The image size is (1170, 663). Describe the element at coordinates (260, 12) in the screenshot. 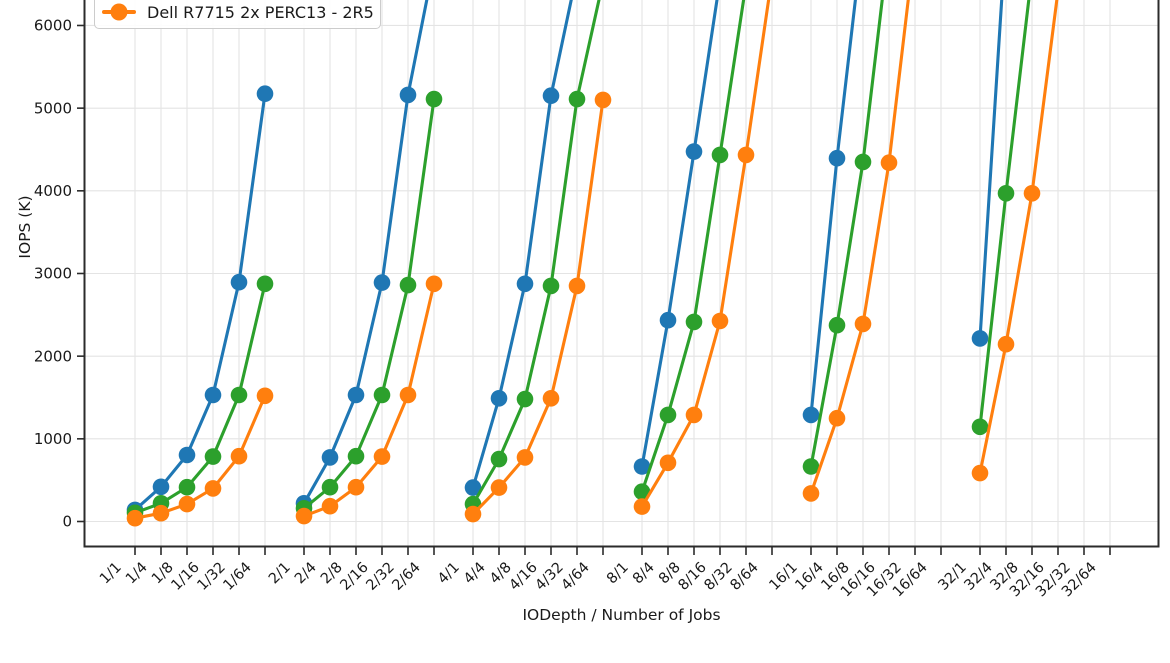

I see `legend-entry-label: Dell R7715 2x PERC13 - 2R5` at that location.